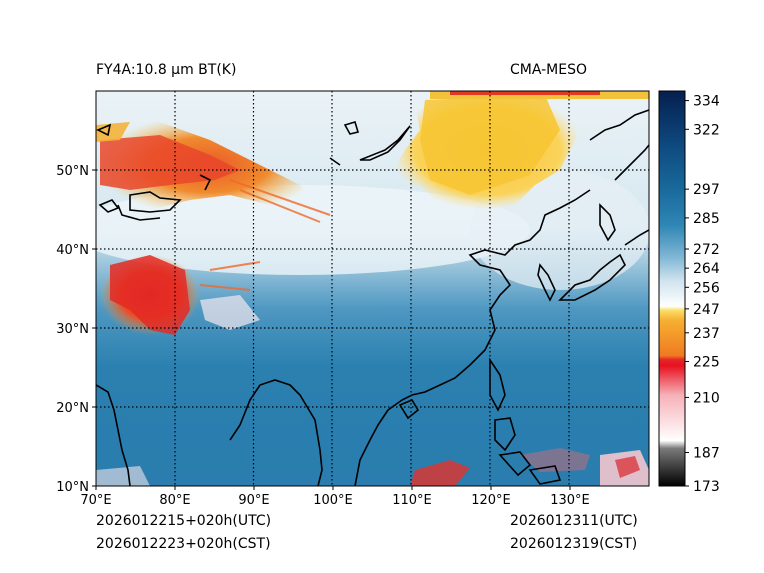  I want to click on init-time-cst: 2026012223+020h(CST), so click(183, 544).